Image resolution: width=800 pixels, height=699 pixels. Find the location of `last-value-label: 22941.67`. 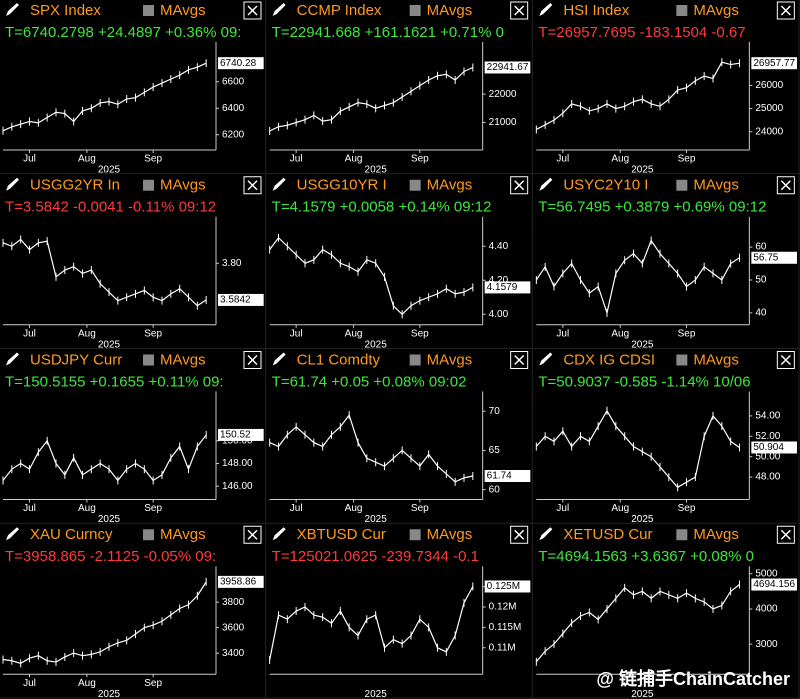

last-value-label: 22941.67 is located at coordinates (508, 67).